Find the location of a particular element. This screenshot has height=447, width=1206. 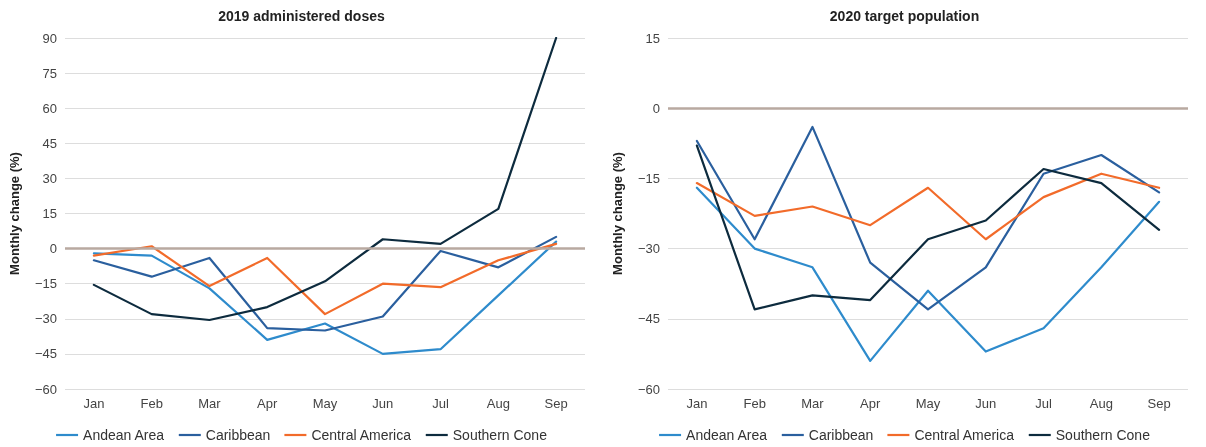

chart-title: 2020 target population is located at coordinates (904, 16).